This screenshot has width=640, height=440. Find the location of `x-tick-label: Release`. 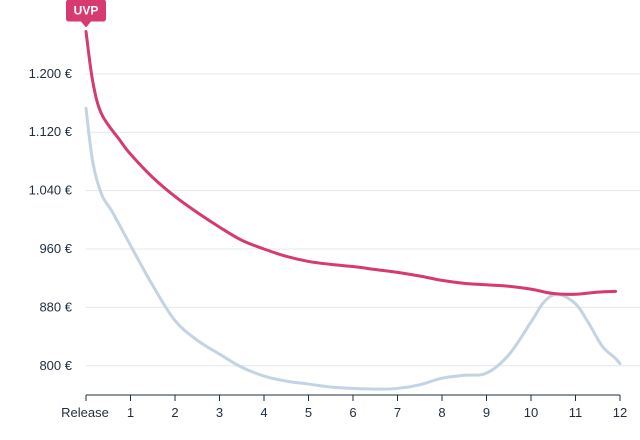

x-tick-label: Release is located at coordinates (85, 412).